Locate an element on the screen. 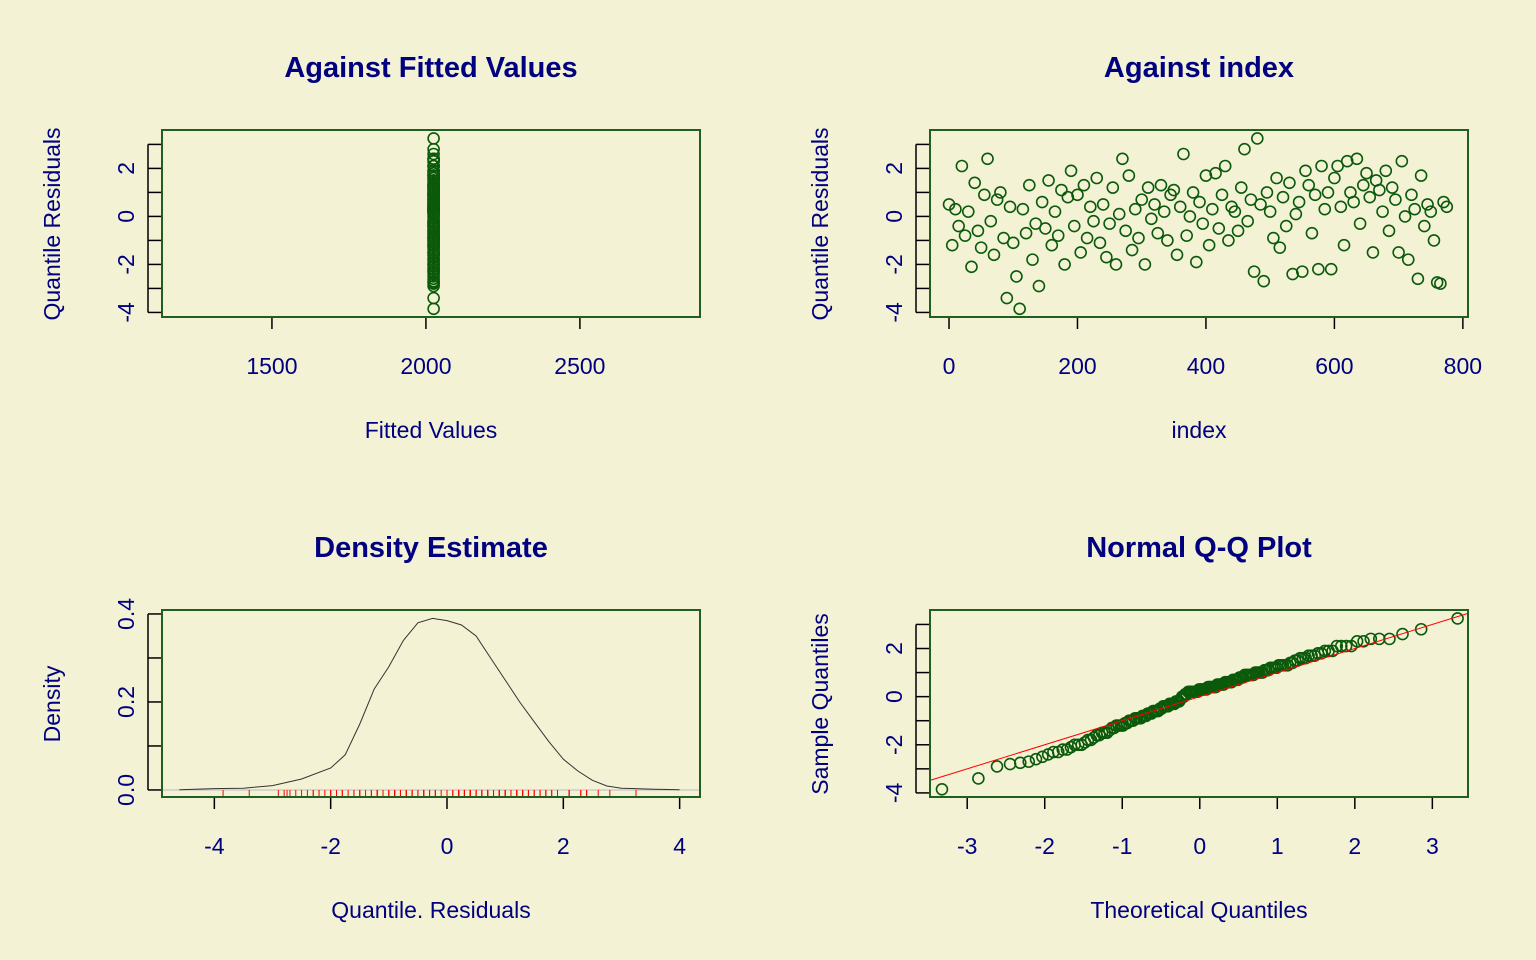 The image size is (1536, 960). x-tick-label: 800 is located at coordinates (1463, 366).